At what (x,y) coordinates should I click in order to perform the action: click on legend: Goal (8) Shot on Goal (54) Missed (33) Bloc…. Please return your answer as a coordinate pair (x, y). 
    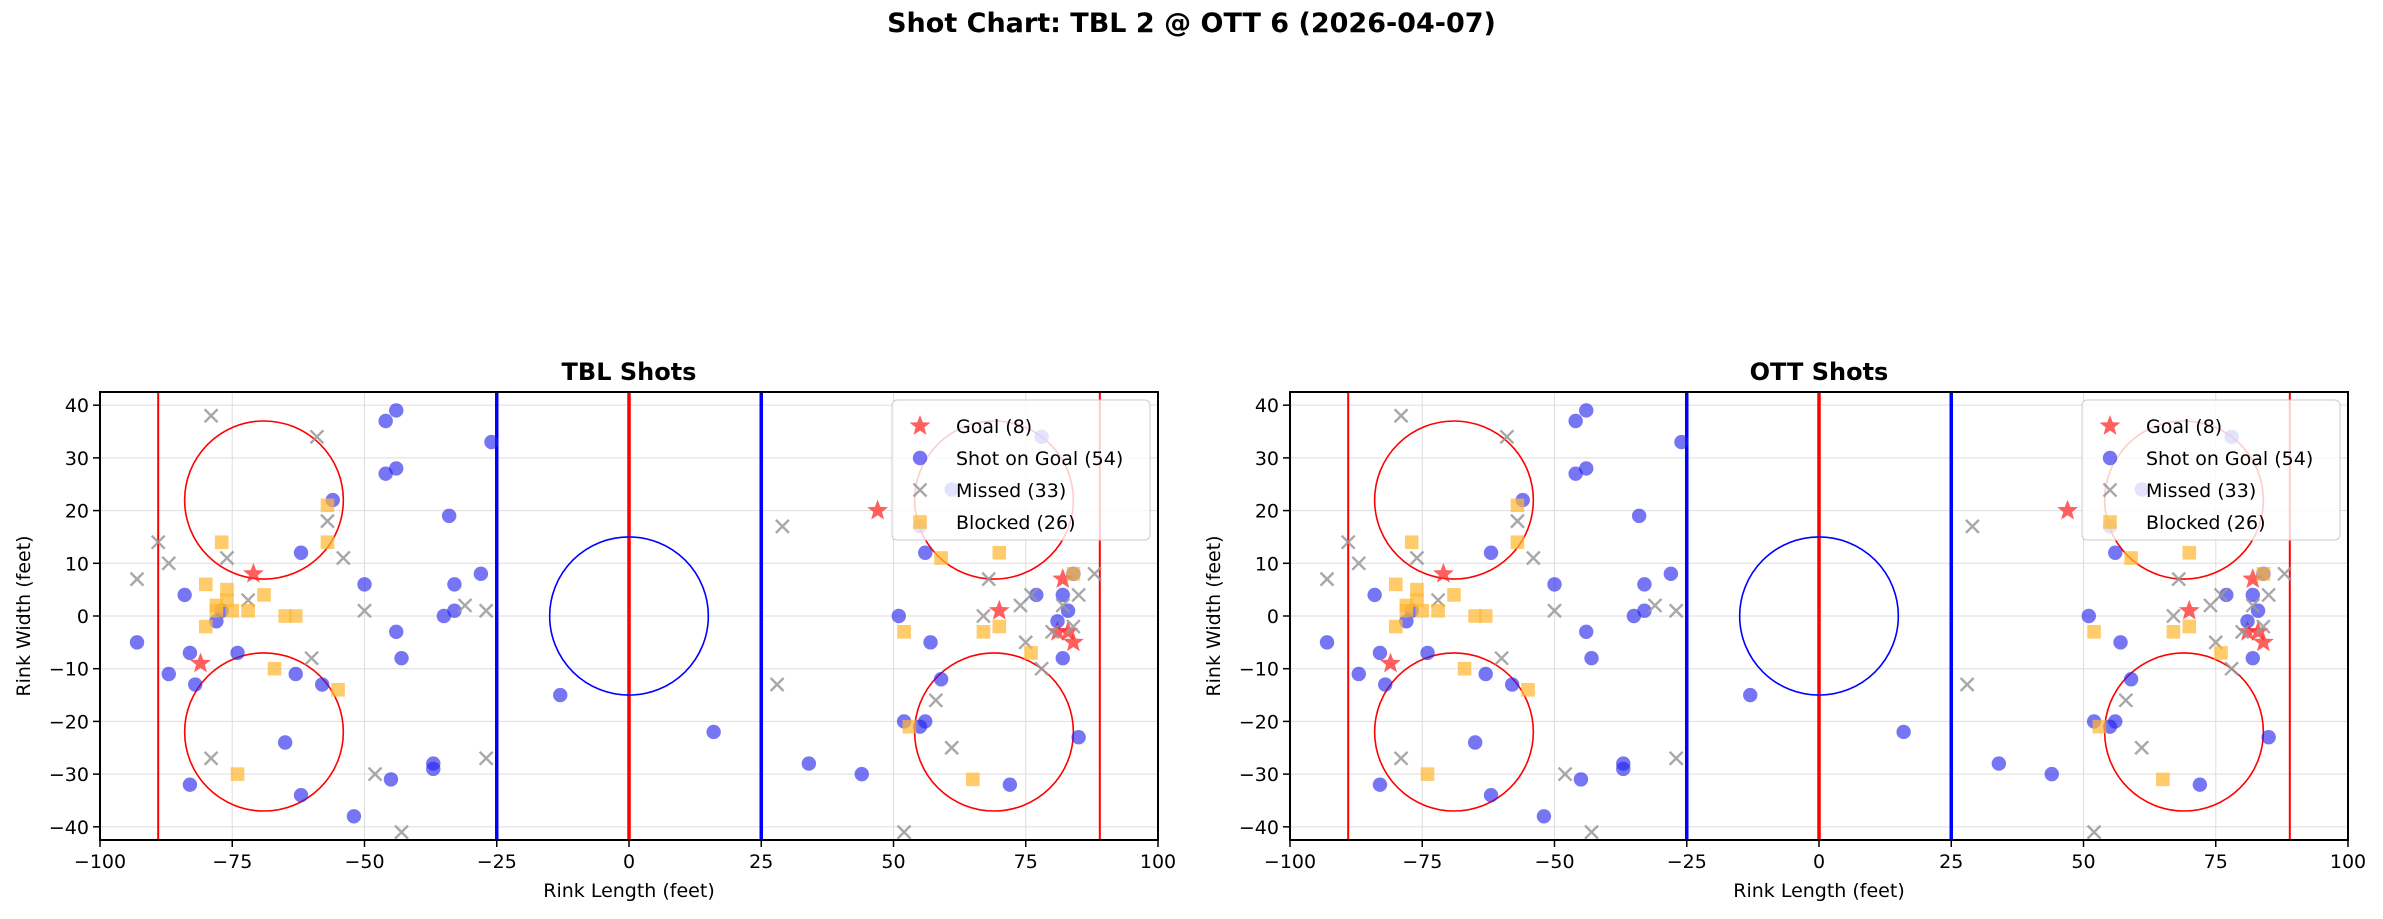
    Looking at the image, I should click on (1021, 470).